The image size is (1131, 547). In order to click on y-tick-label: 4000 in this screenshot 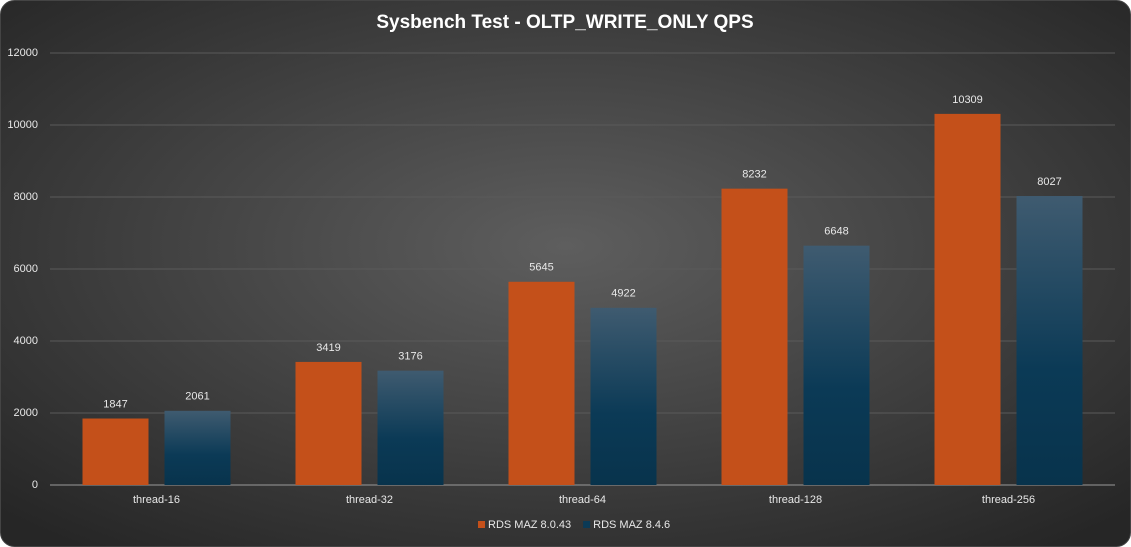, I will do `click(26, 341)`.